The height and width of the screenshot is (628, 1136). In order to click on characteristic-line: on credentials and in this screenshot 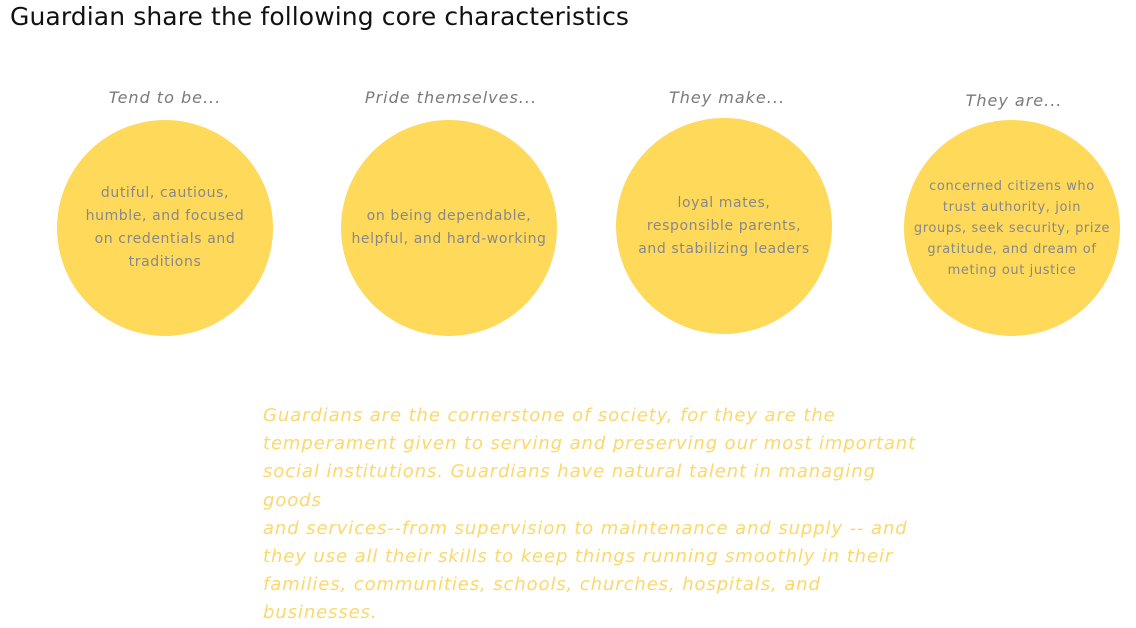, I will do `click(165, 239)`.